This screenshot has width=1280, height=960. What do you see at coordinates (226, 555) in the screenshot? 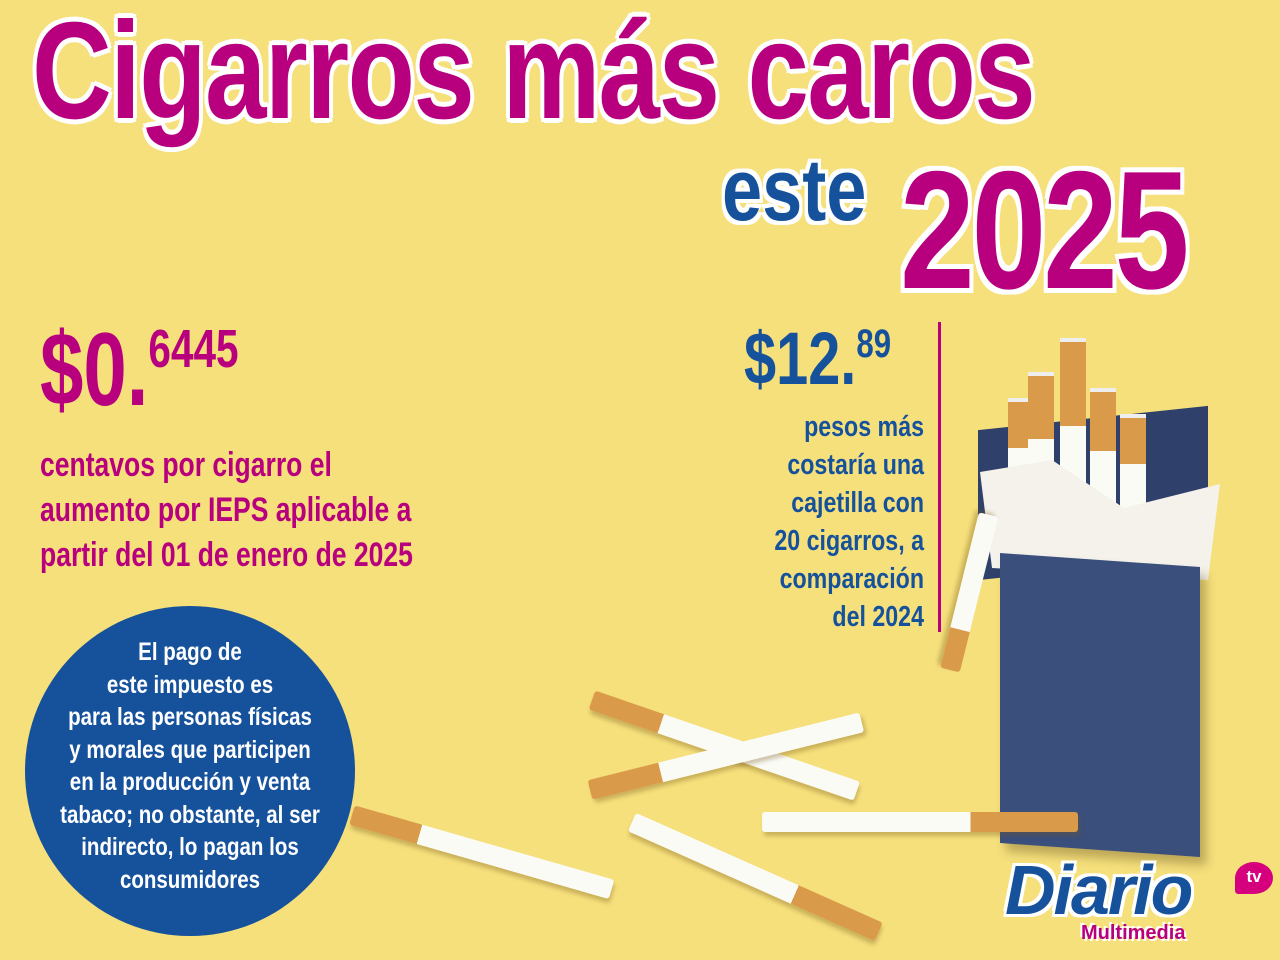
I see `desc-line: partir del 01 de enero de 2025` at bounding box center [226, 555].